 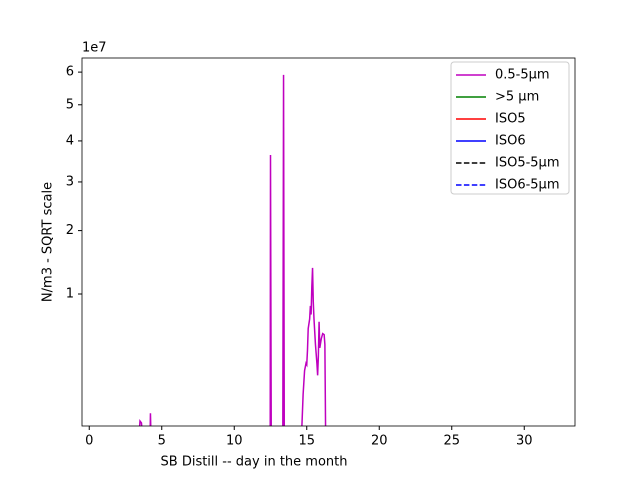 What do you see at coordinates (306, 441) in the screenshot?
I see `x-tick-label: 15` at bounding box center [306, 441].